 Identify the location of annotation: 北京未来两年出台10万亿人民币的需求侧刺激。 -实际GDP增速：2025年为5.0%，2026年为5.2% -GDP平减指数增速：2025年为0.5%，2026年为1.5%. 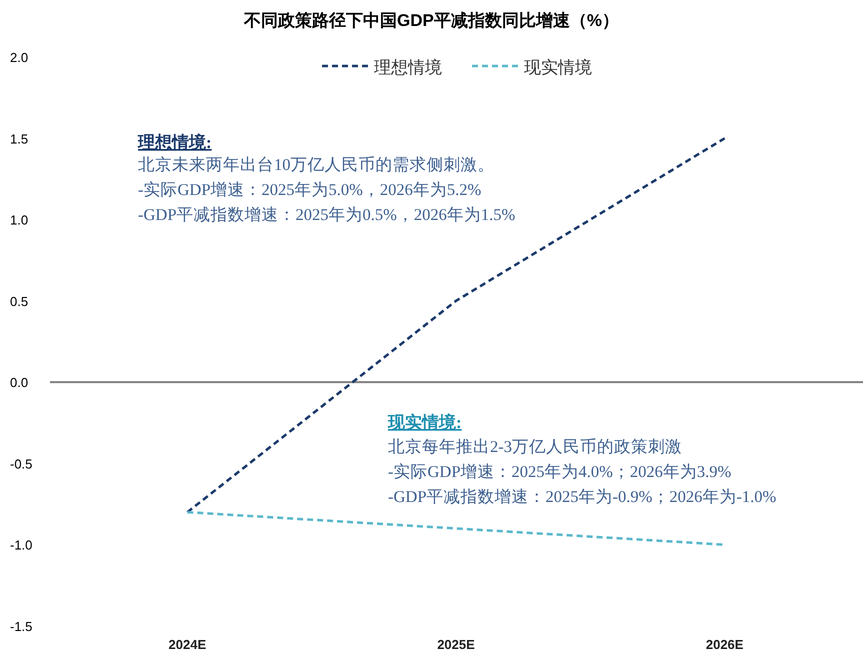
(327, 189).